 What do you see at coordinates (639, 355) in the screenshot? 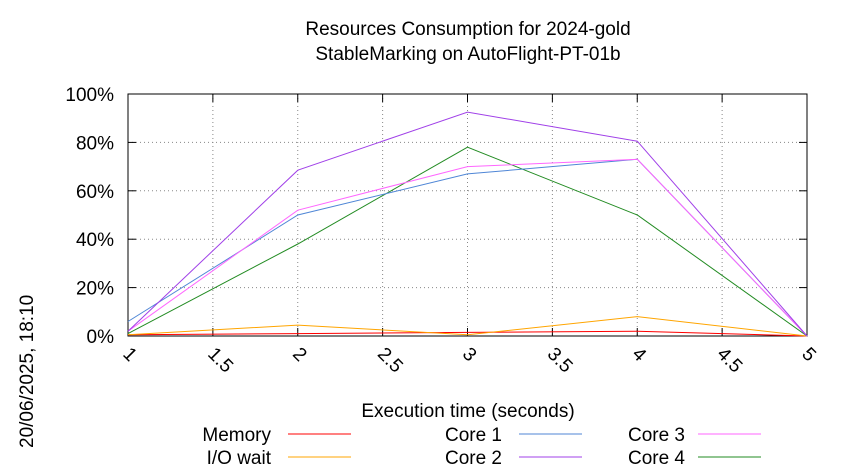
I see `x-tick-label: 4` at bounding box center [639, 355].